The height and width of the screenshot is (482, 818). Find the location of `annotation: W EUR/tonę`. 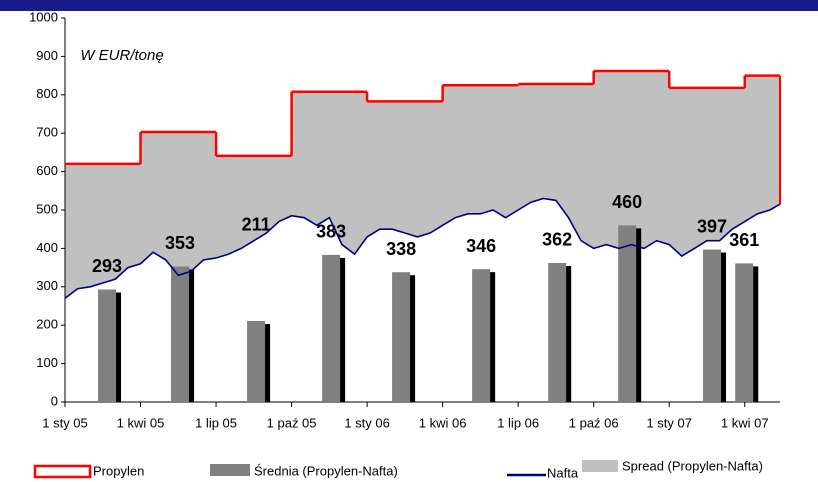

annotation: W EUR/tonę is located at coordinates (121, 55).